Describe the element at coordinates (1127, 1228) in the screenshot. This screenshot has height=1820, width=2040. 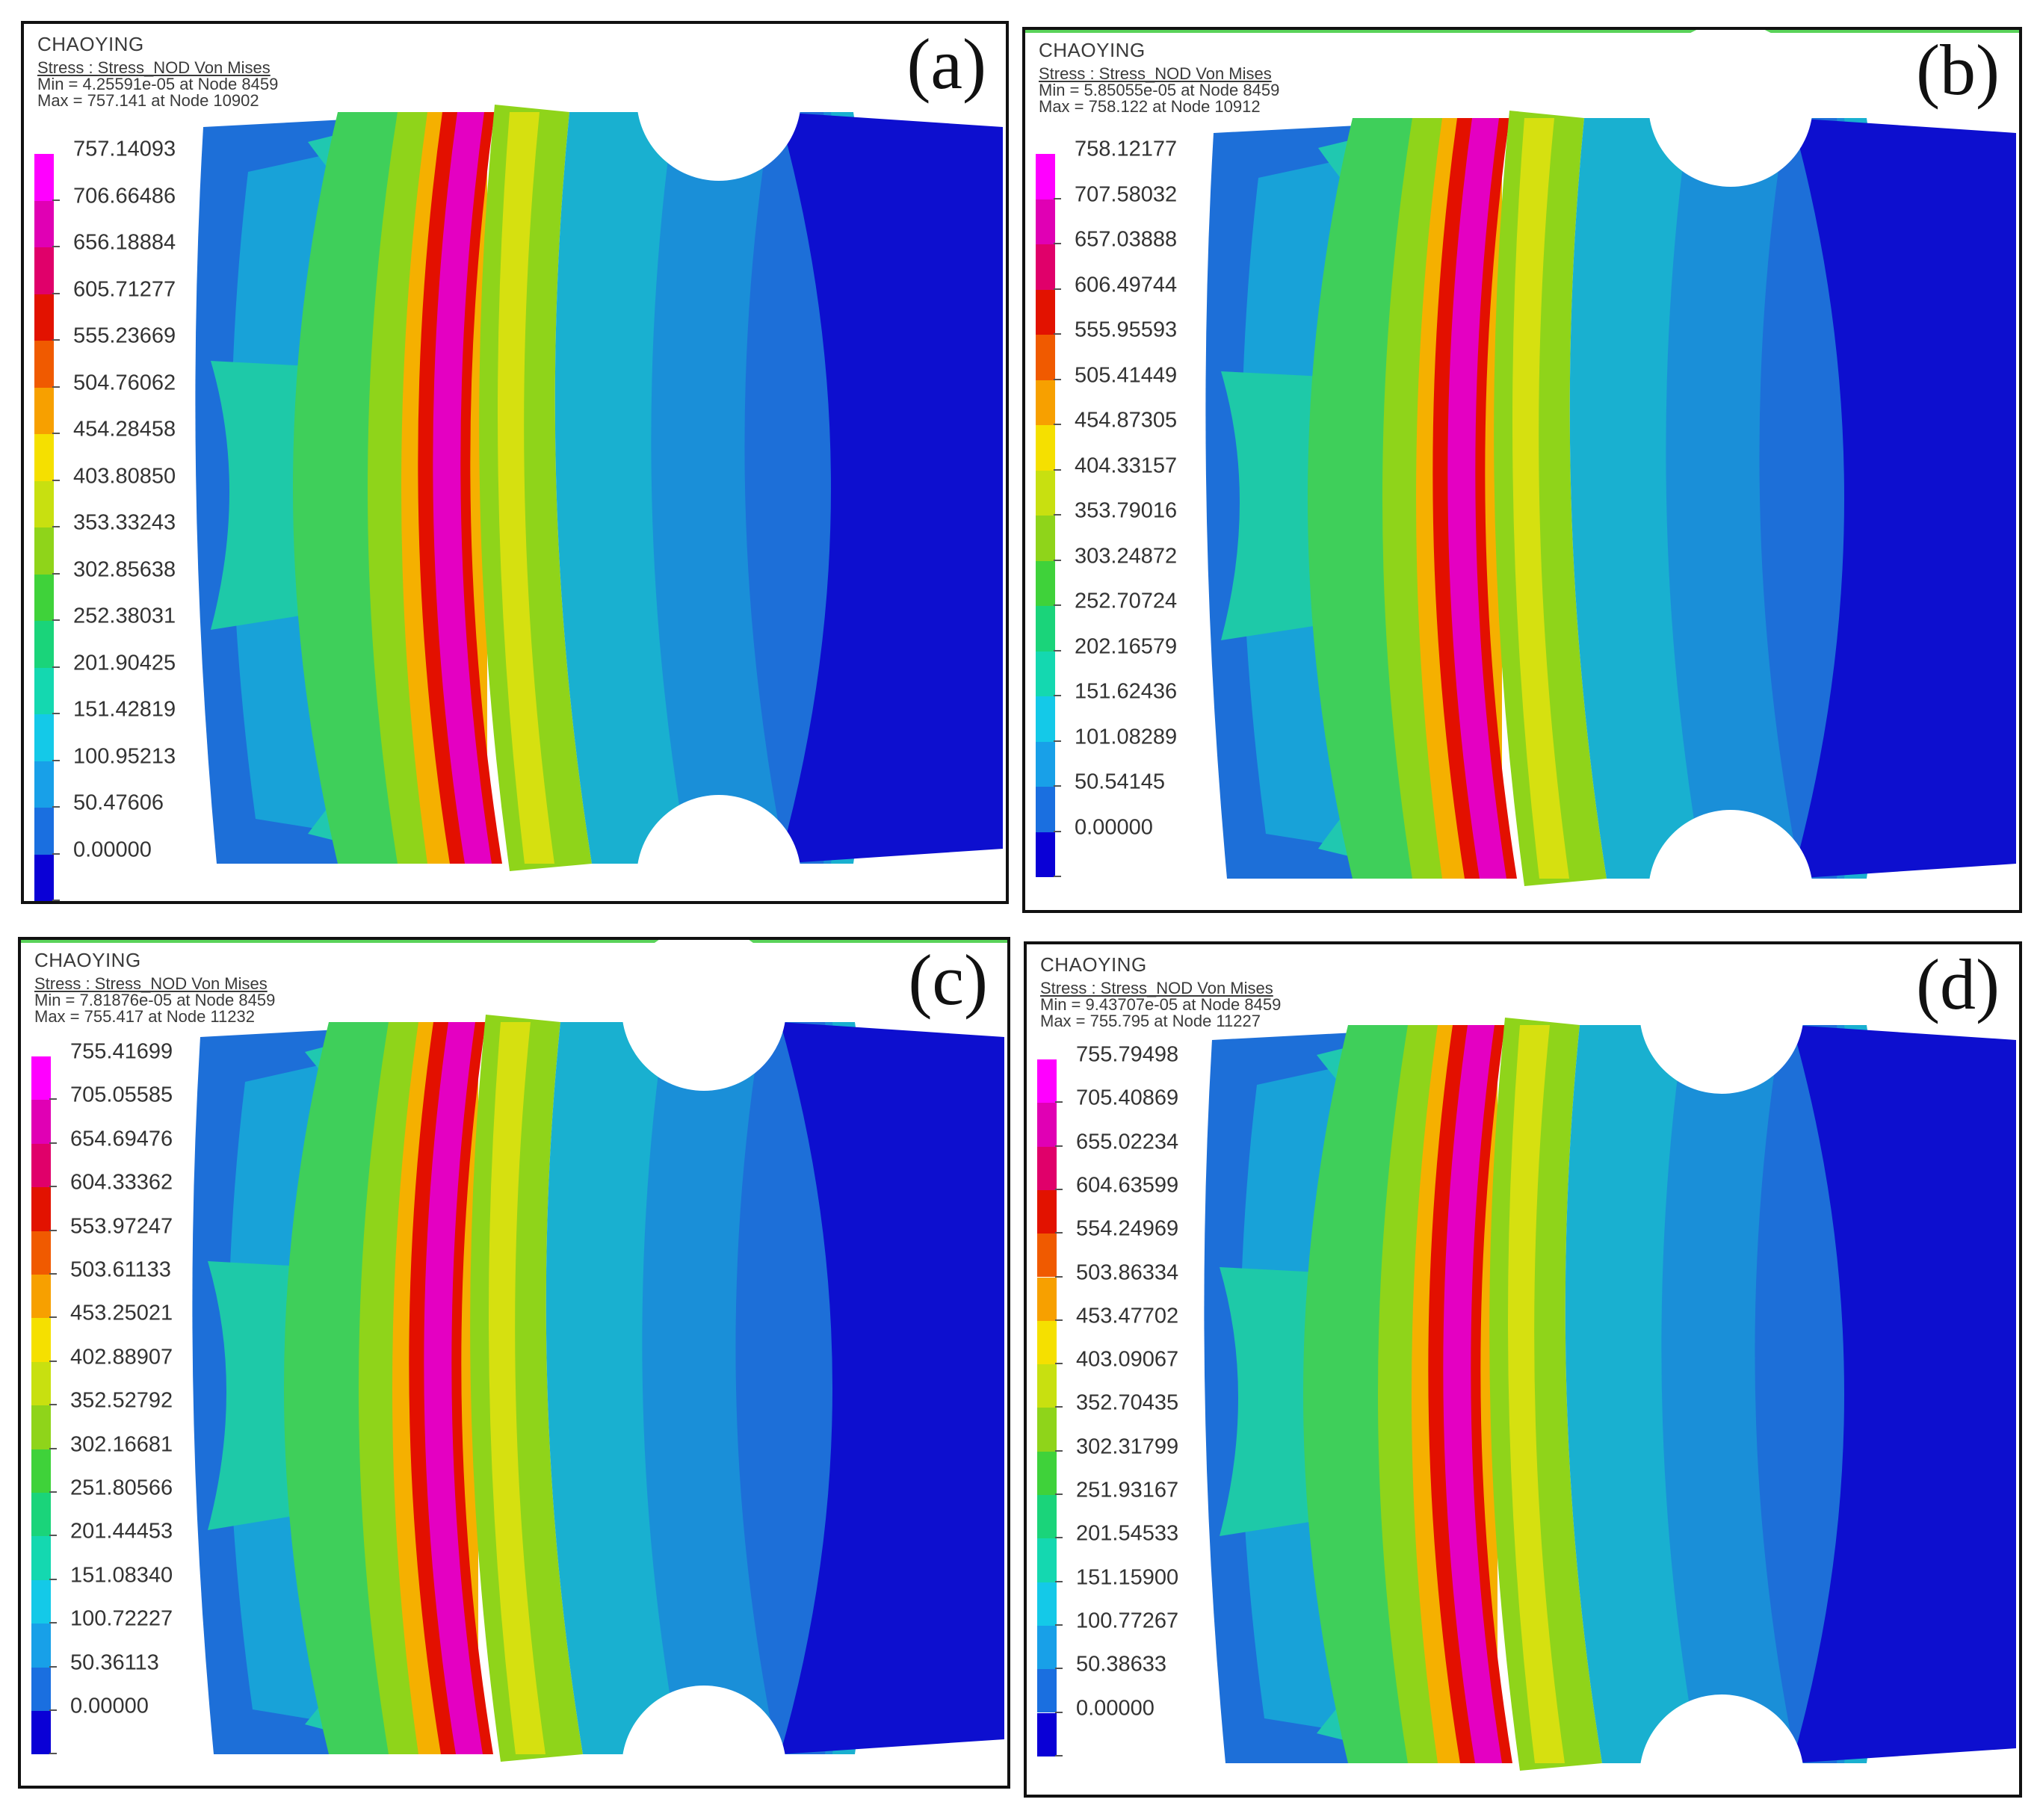
I see `legend-label: 554.24969` at that location.